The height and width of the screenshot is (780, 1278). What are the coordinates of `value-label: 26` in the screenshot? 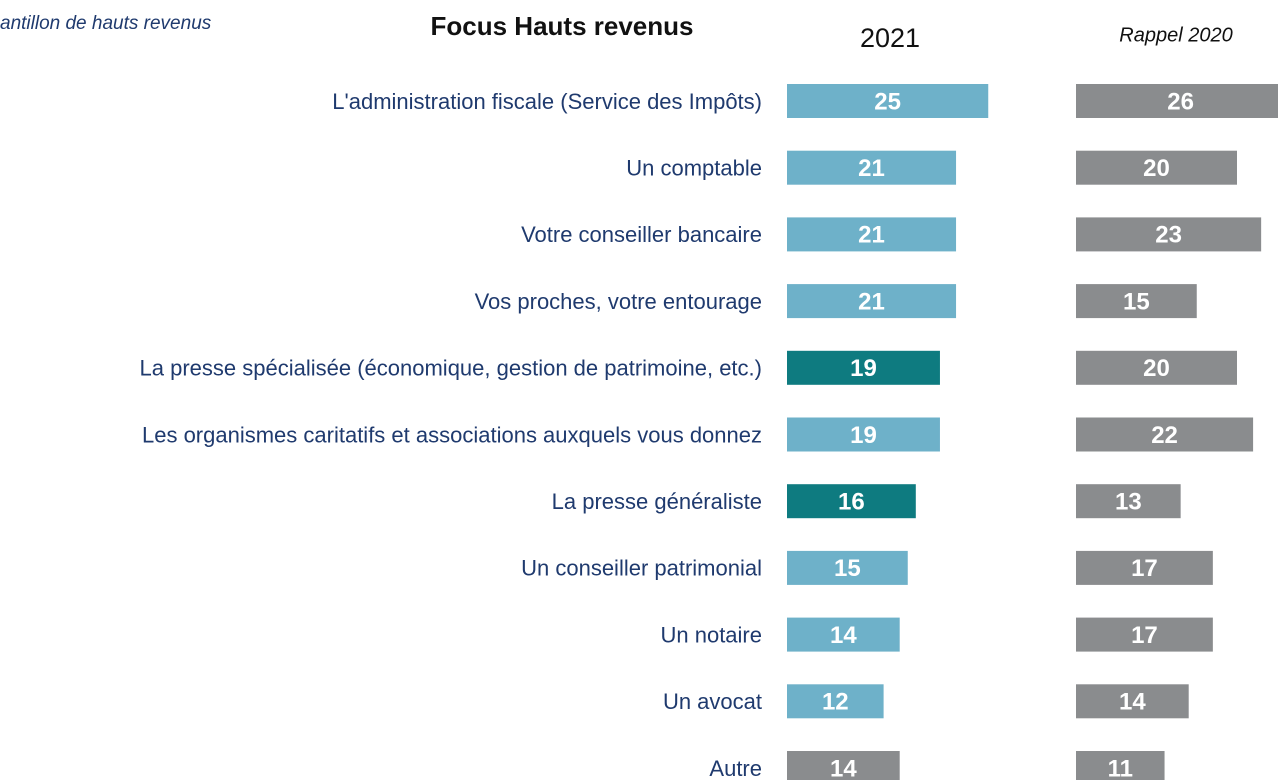 It's located at (1180, 101).